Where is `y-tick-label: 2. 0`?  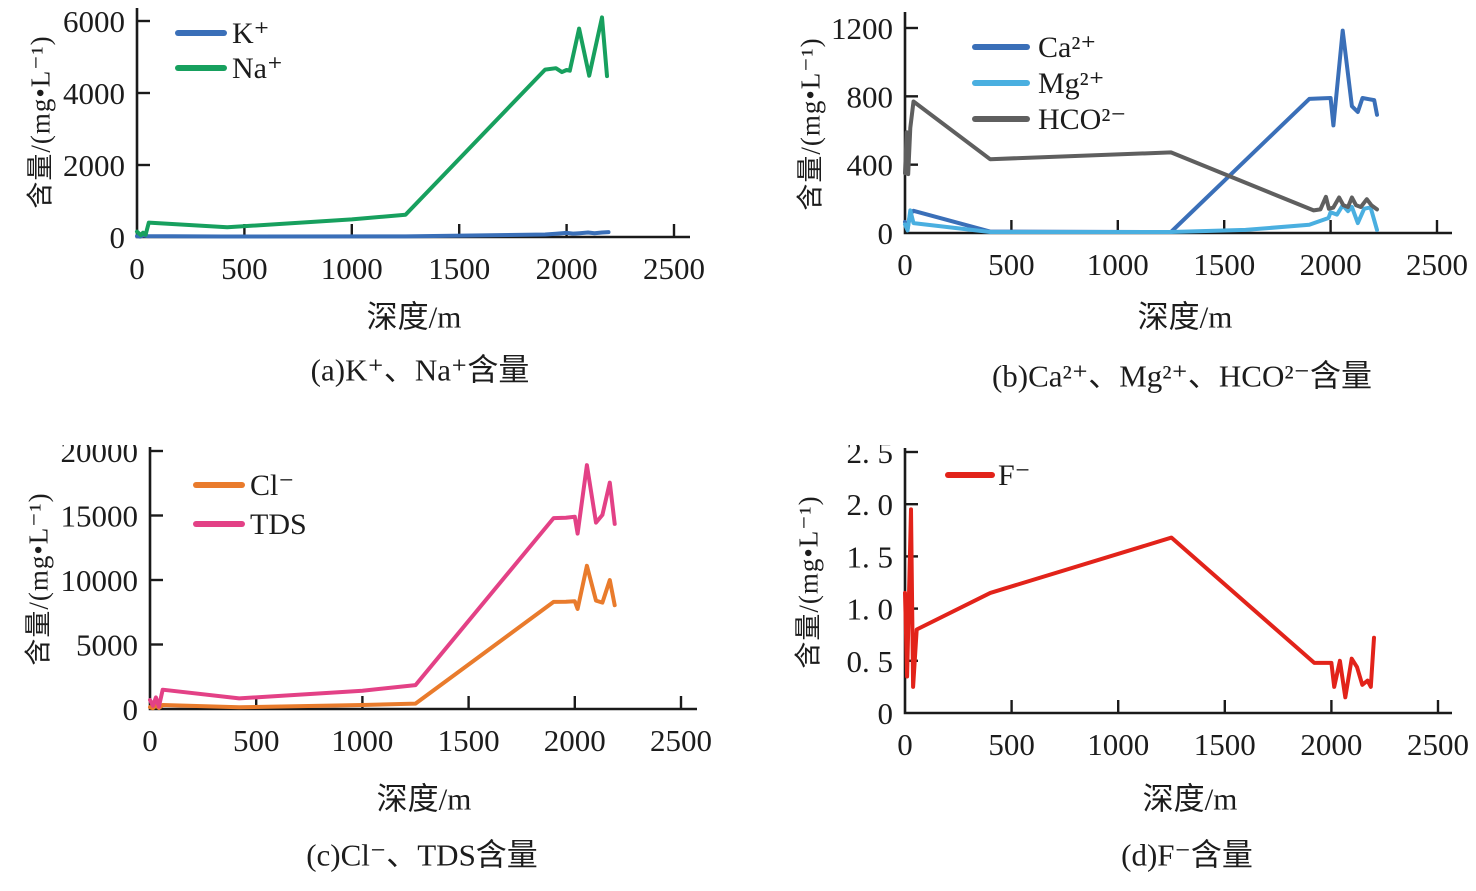
y-tick-label: 2. 0 is located at coordinates (870, 504).